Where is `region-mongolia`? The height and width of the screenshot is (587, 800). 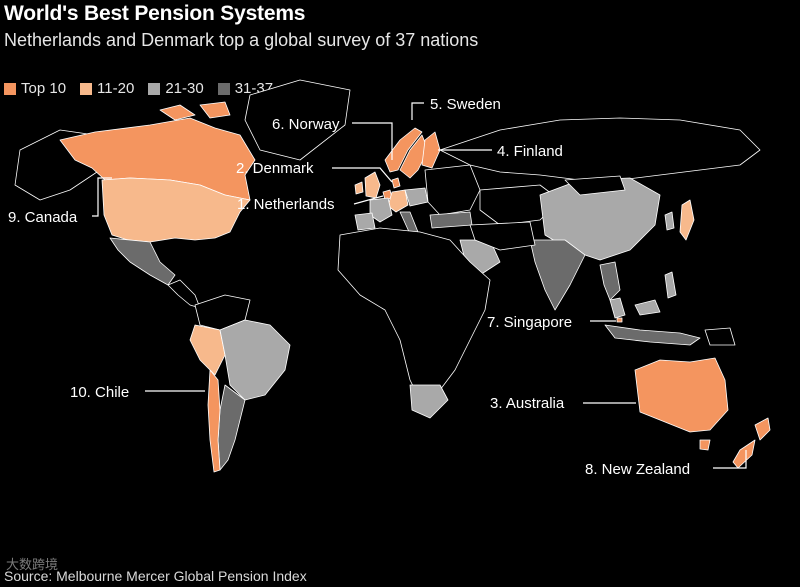
region-mongolia is located at coordinates (595, 185).